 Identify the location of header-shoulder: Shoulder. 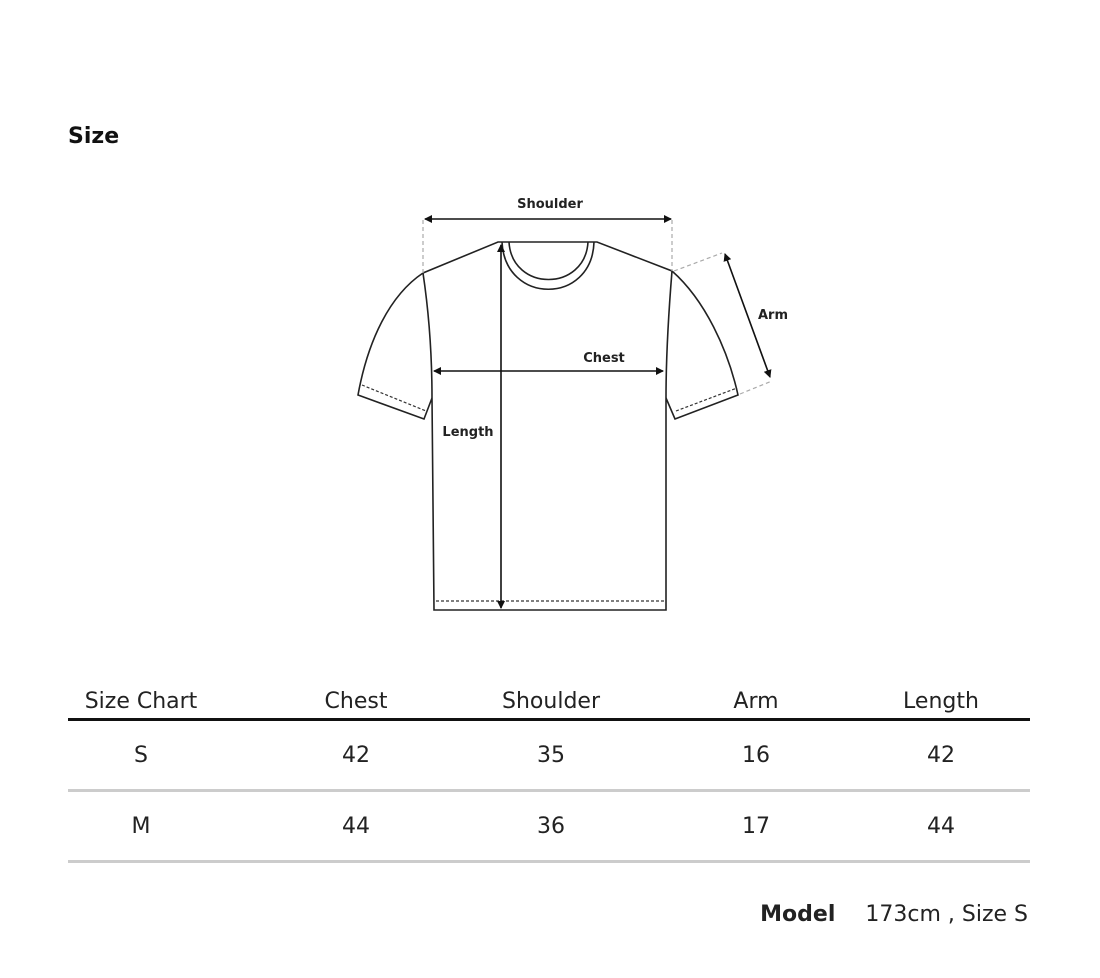
(551, 701).